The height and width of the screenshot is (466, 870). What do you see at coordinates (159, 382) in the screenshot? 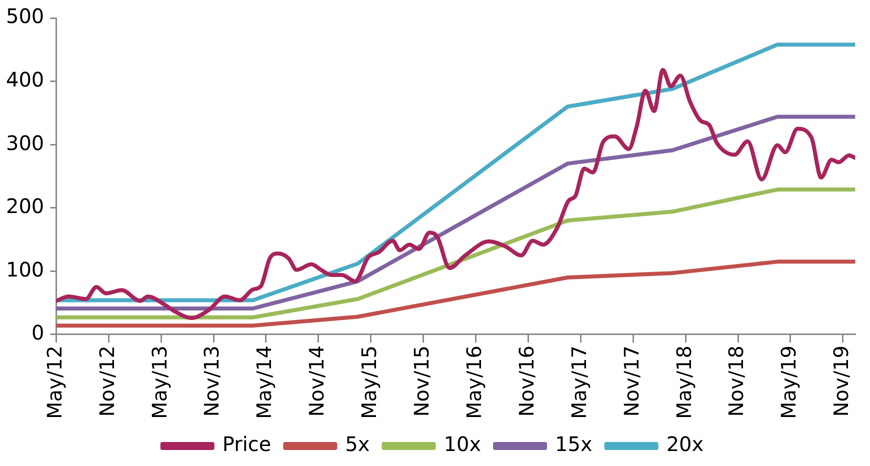
I see `x-tick-label: May/13` at bounding box center [159, 382].